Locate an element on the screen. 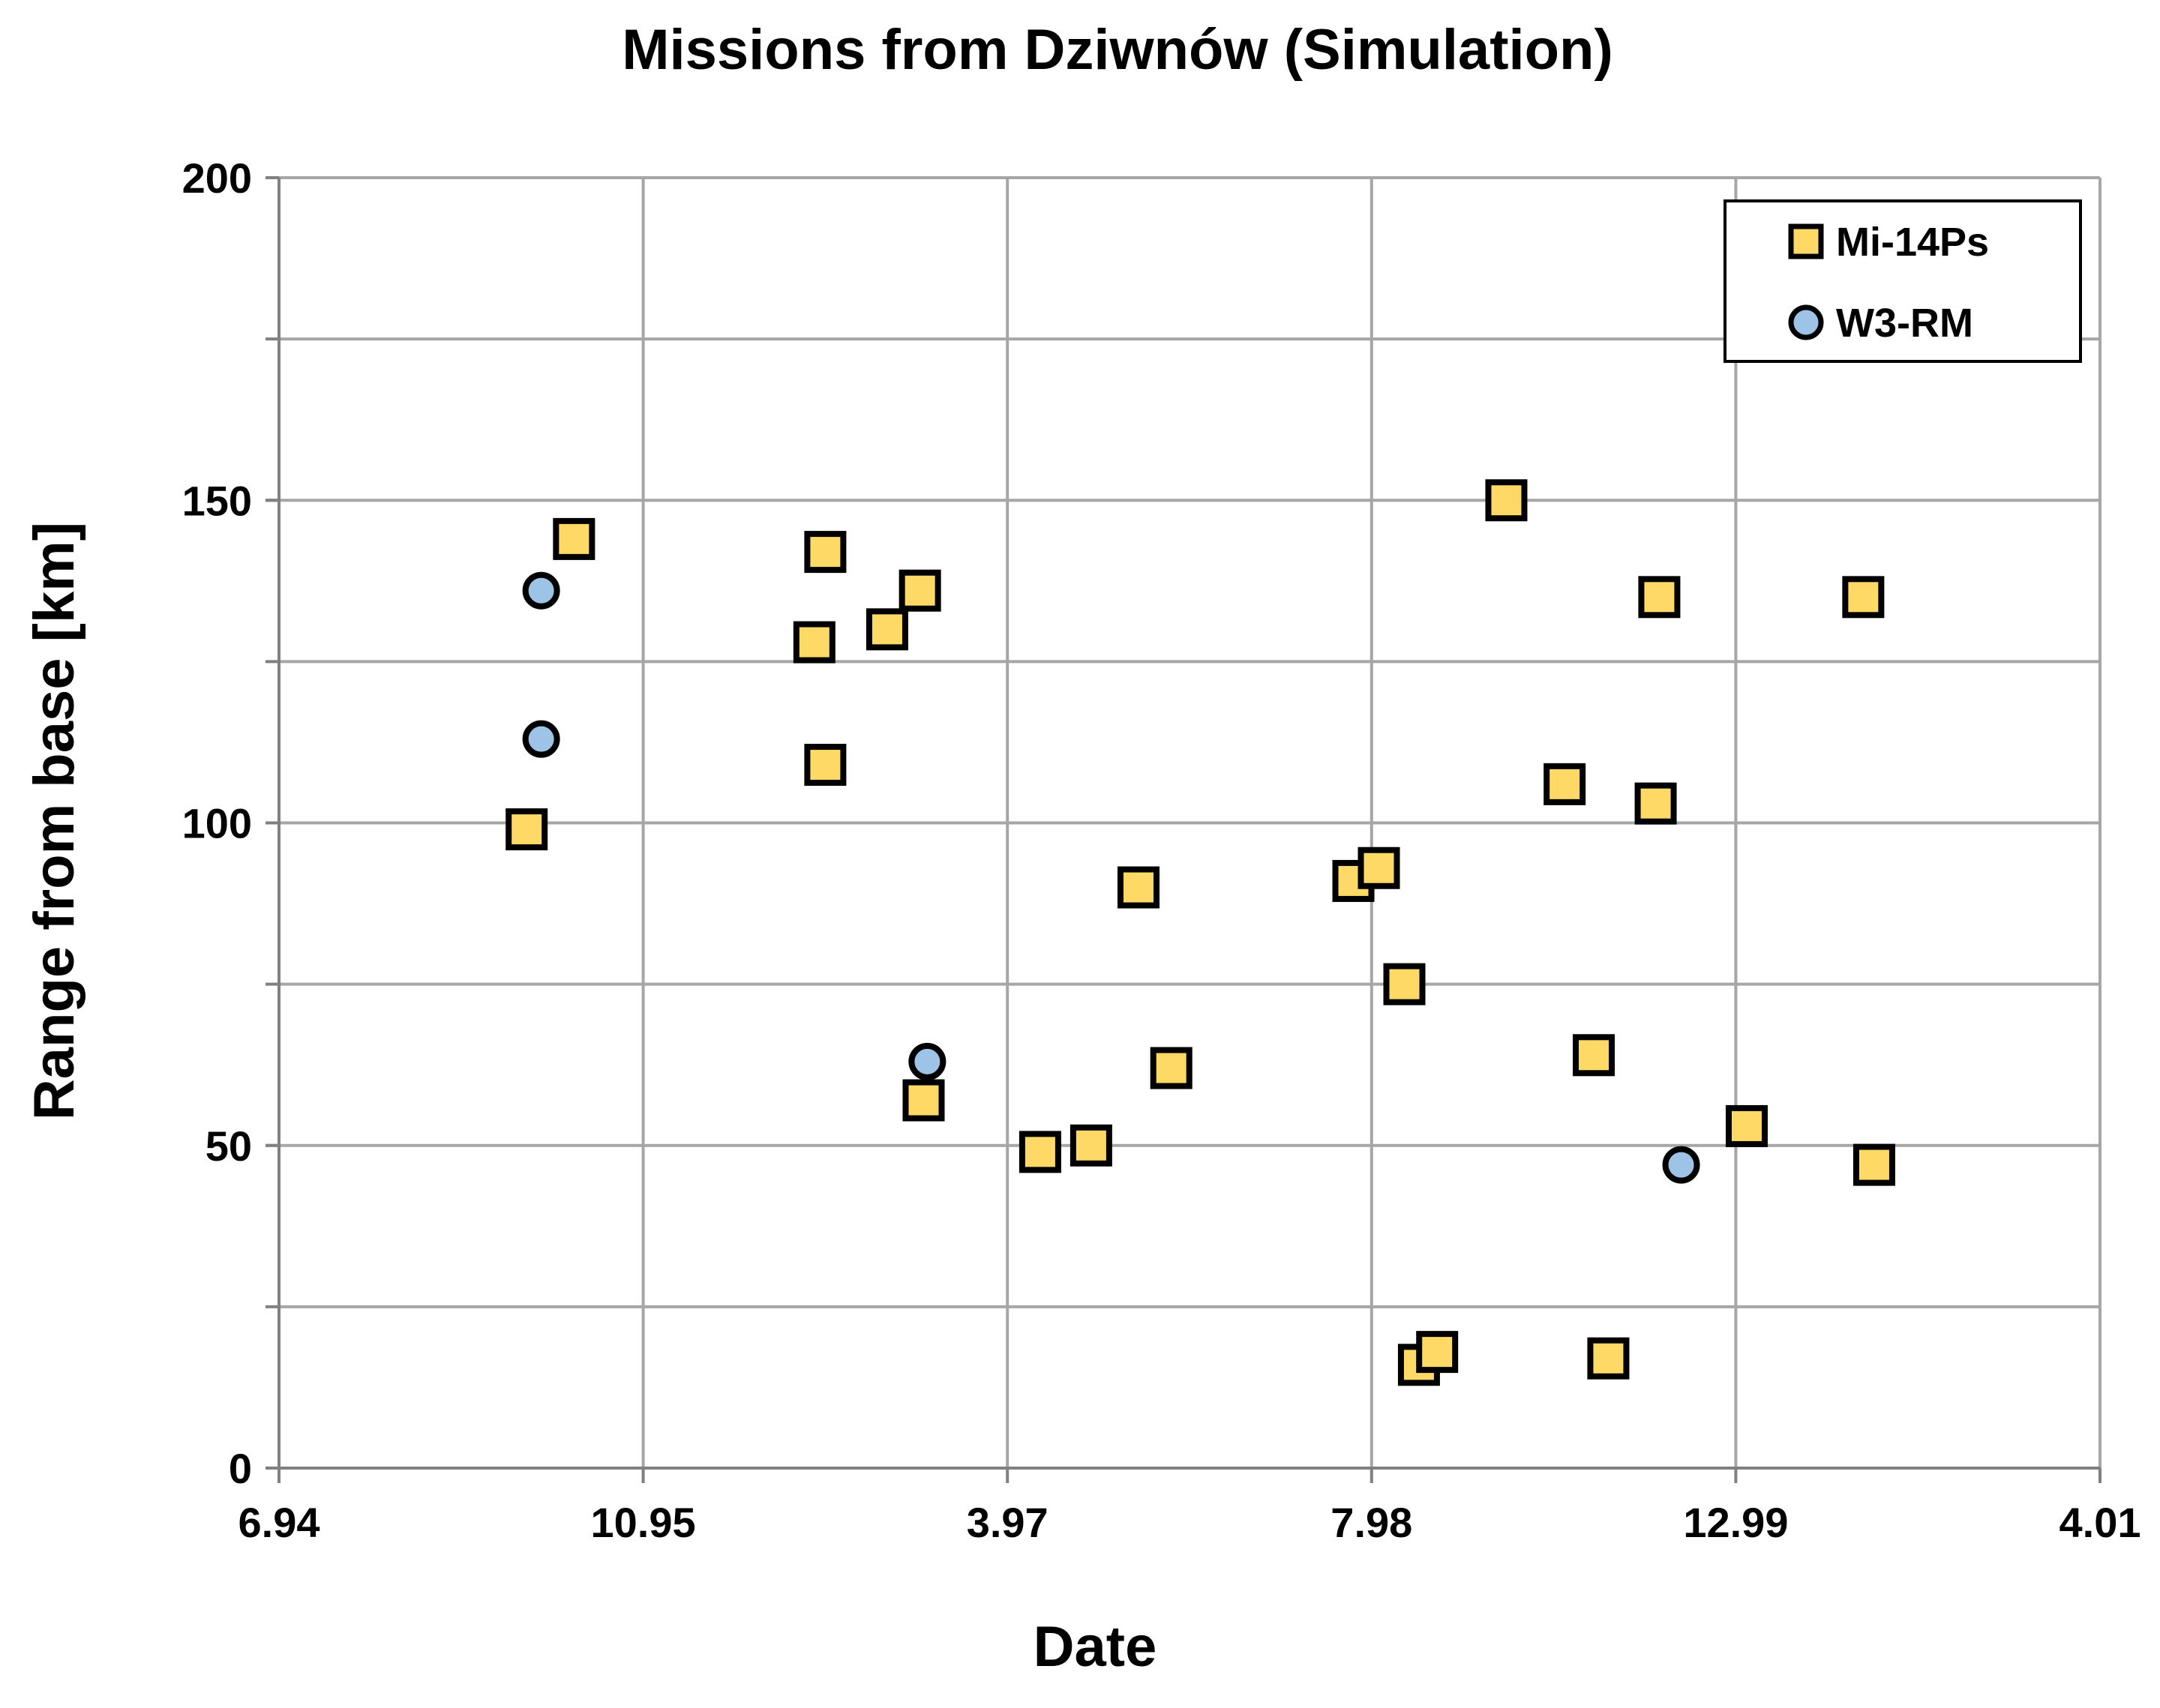 This screenshot has height=1708, width=2160. legend-label-mi14ps: Mi-14Ps is located at coordinates (1912, 243).